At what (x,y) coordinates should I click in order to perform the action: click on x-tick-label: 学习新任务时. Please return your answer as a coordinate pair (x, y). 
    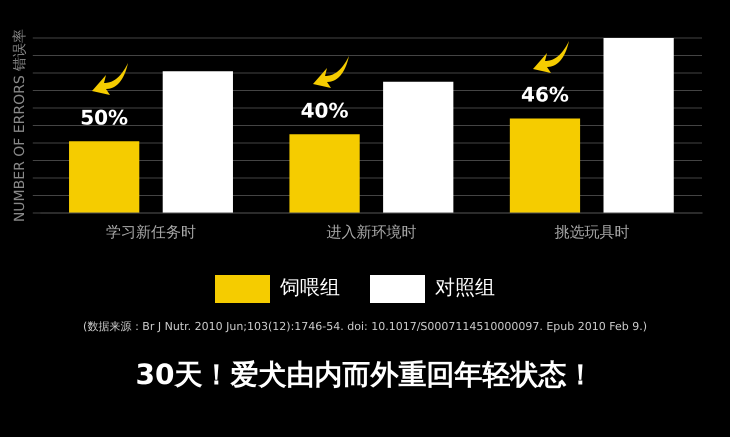
    Looking at the image, I should click on (151, 231).